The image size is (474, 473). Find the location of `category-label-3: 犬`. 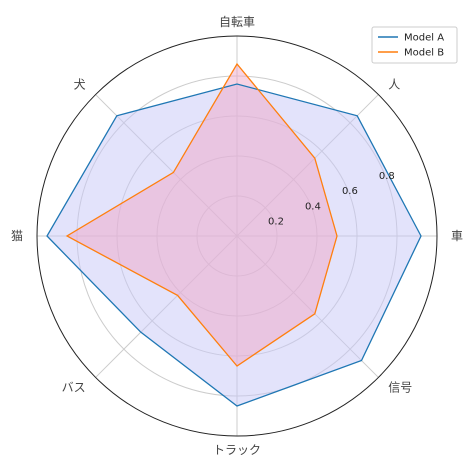

category-label-3: 犬 is located at coordinates (80, 85).